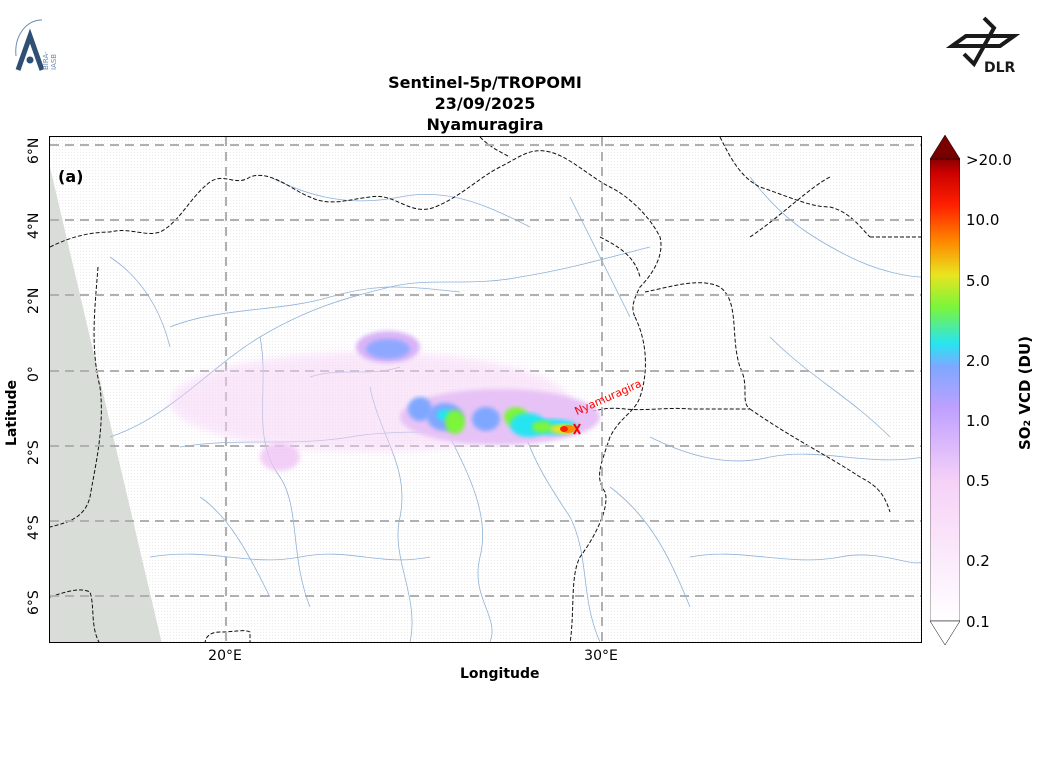 The width and height of the screenshot is (1040, 766). I want to click on colorbar-tick-05: 0.5, so click(978, 481).